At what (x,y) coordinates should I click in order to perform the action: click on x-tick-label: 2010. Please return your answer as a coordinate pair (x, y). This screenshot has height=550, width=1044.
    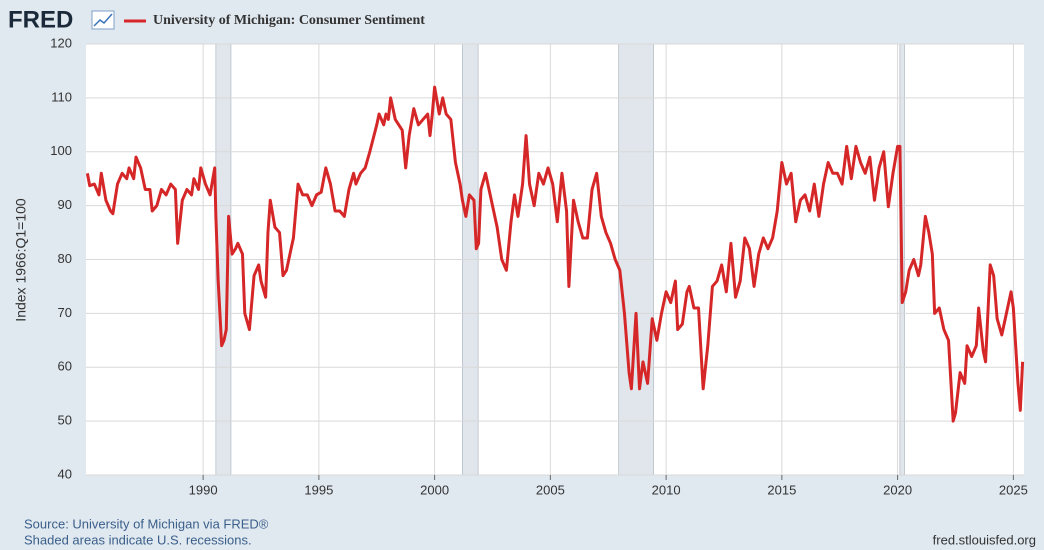
    Looking at the image, I should click on (666, 489).